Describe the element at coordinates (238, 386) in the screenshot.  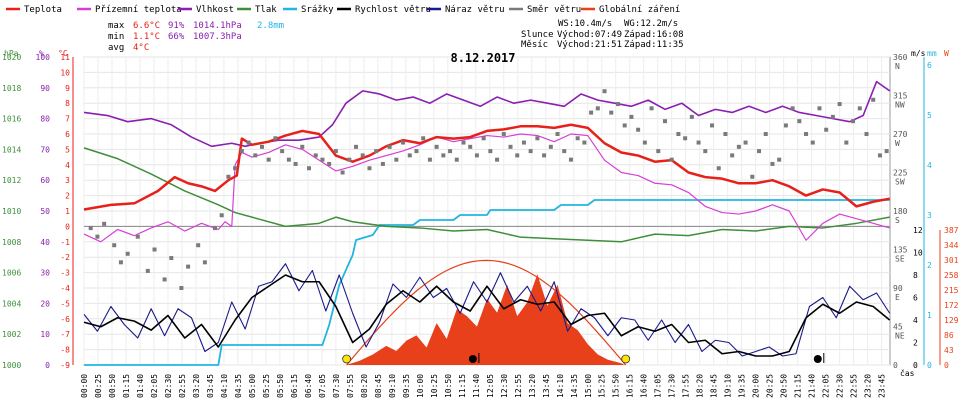
I see `tick-time: 04:35` at that location.